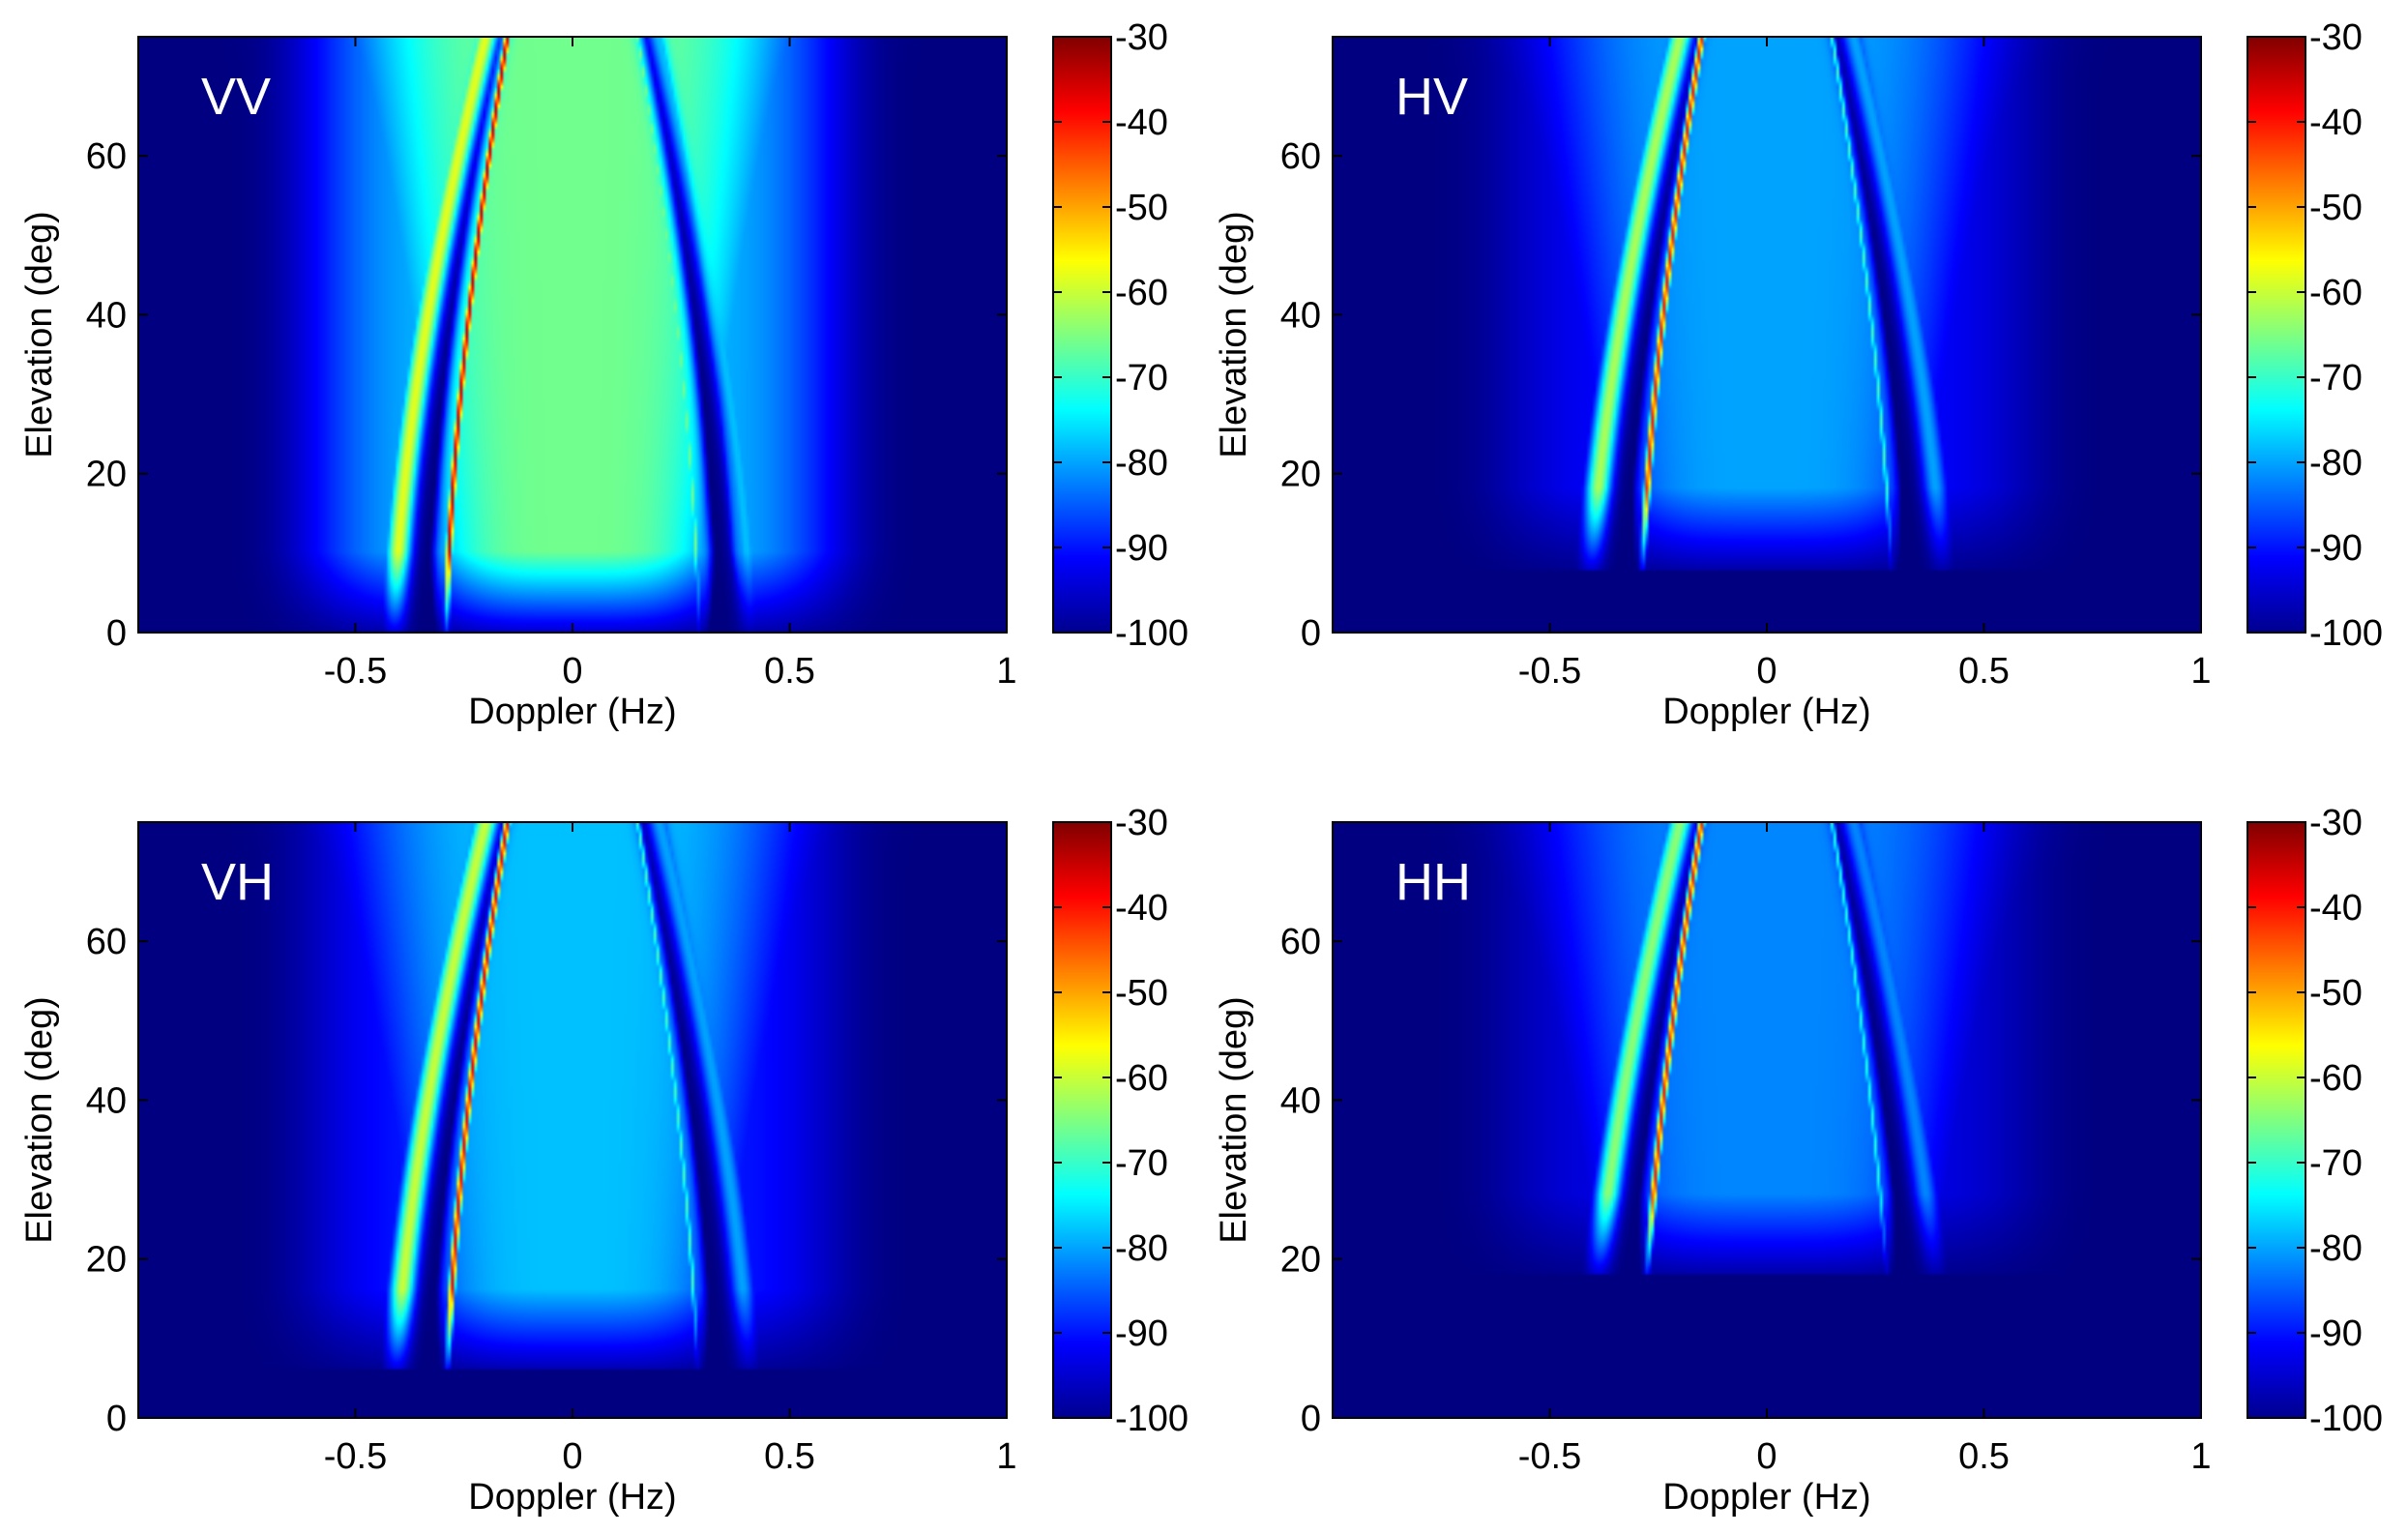 The height and width of the screenshot is (1534, 2408). Describe the element at coordinates (236, 97) in the screenshot. I see `panel-label: VV` at that location.